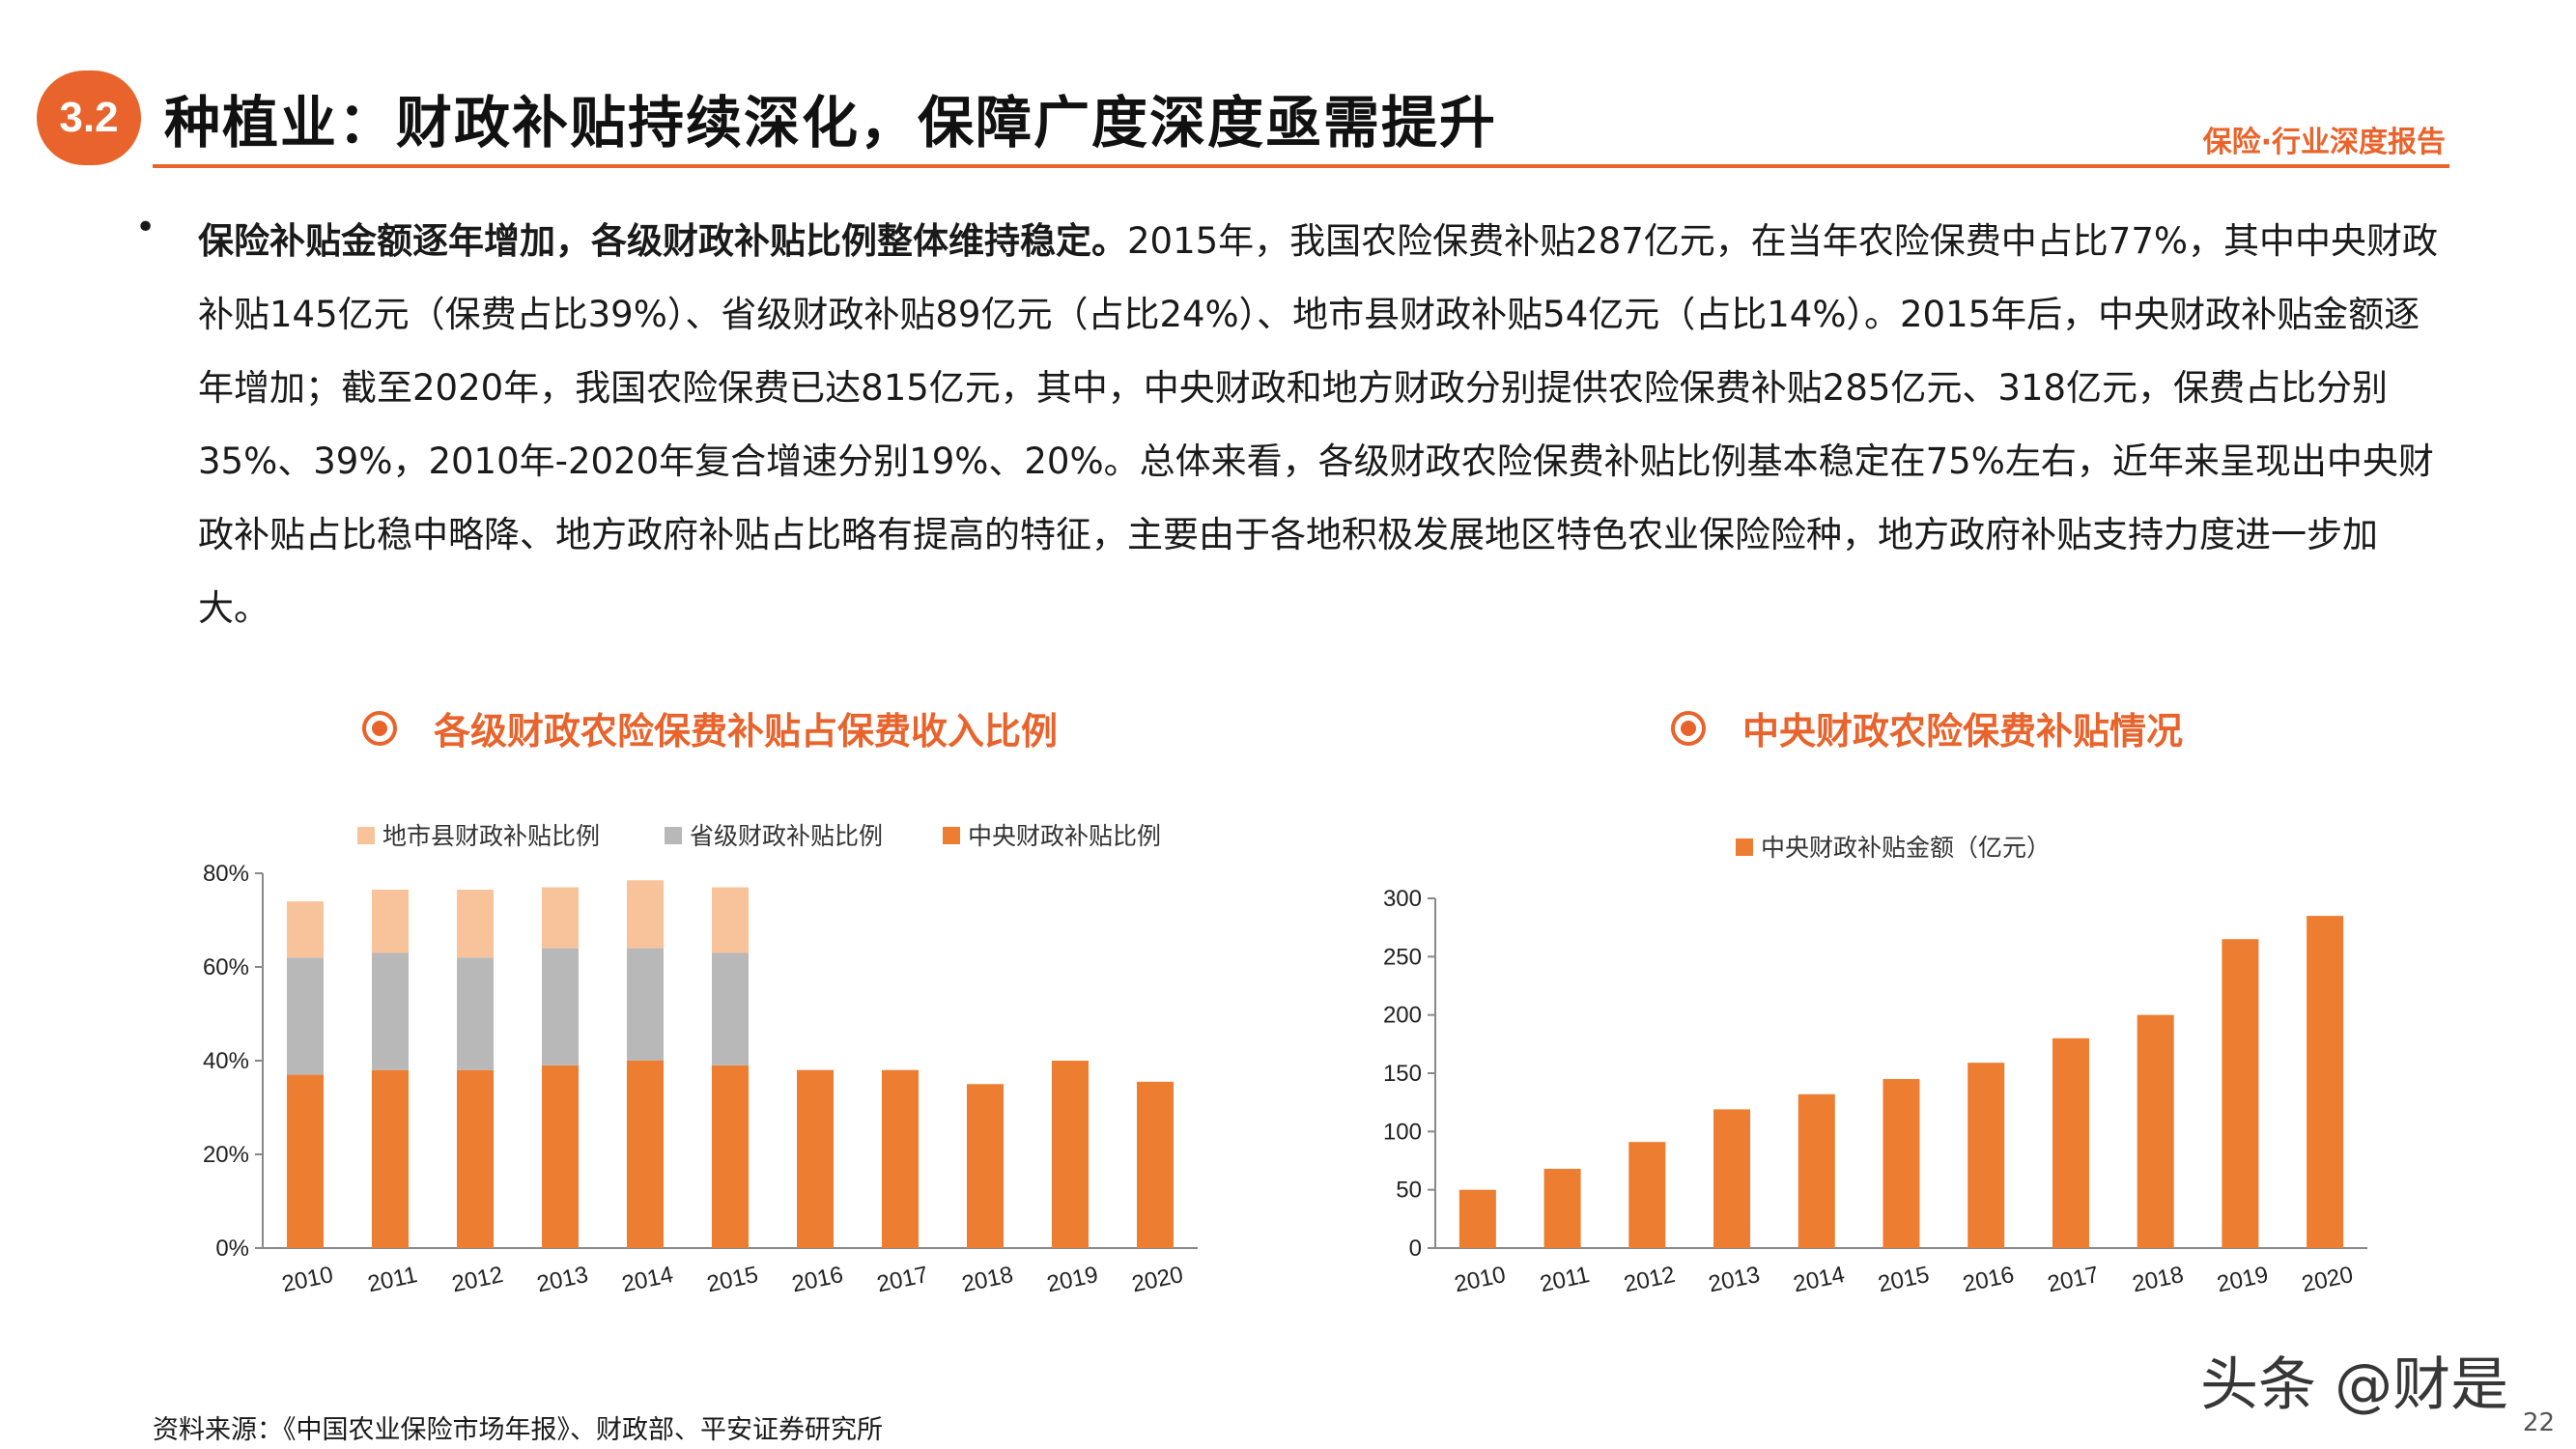 The width and height of the screenshot is (2576, 1449). What do you see at coordinates (1963, 731) in the screenshot?
I see `right-chart-title-text: 中央财政农险保费补贴情况` at bounding box center [1963, 731].